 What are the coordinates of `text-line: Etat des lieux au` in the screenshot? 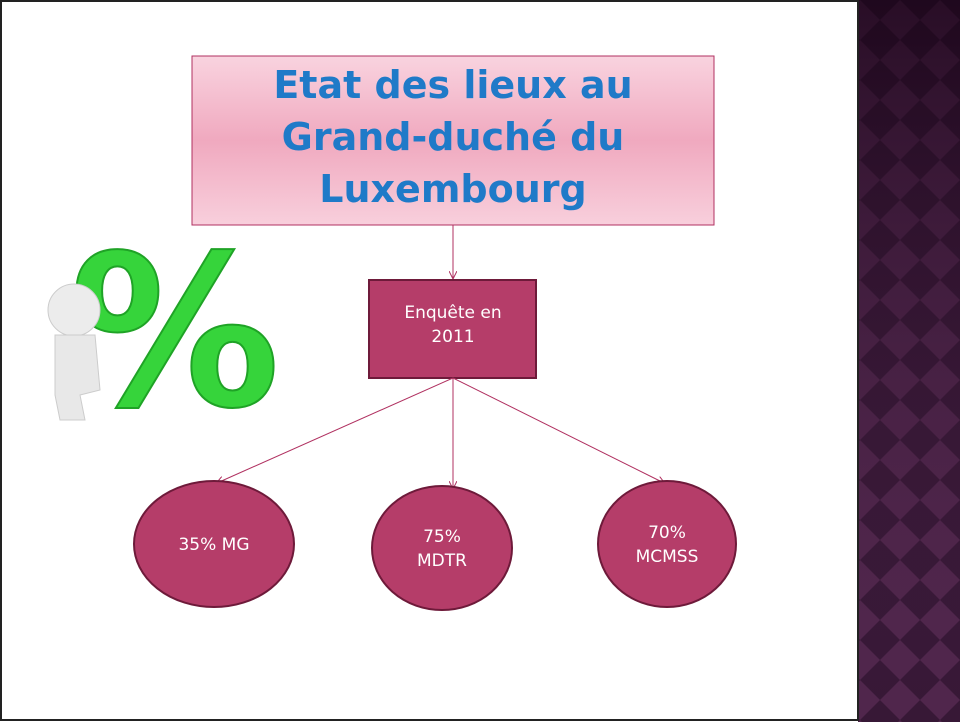 It's located at (452, 85).